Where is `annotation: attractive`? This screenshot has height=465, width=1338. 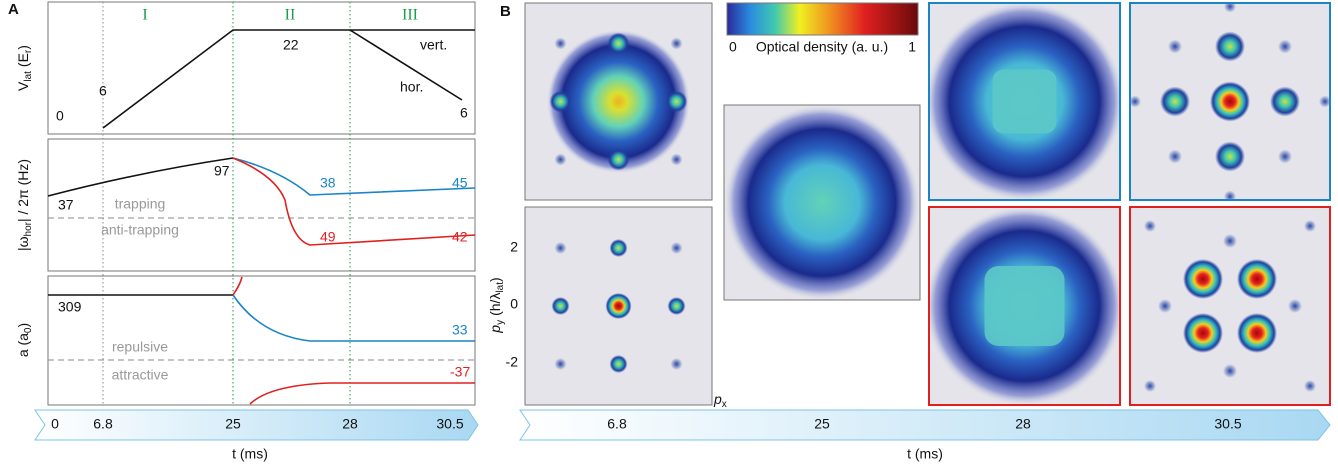 annotation: attractive is located at coordinates (140, 375).